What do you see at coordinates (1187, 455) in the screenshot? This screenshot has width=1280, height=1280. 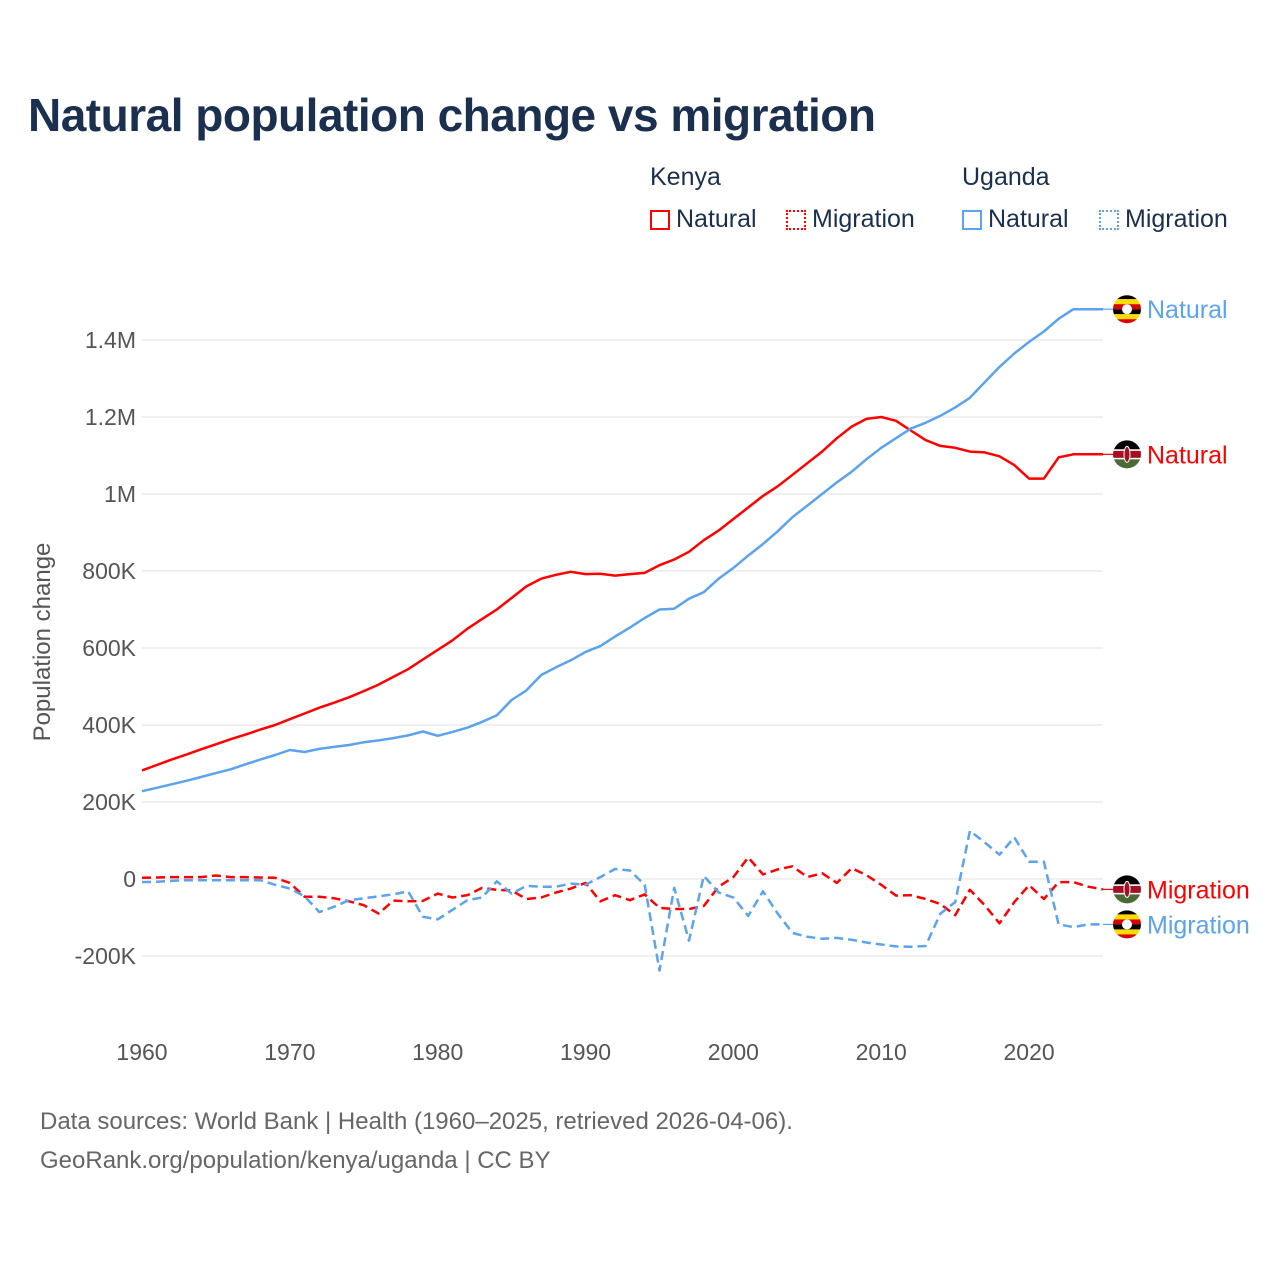 I see `end-label-kenya-natural: Natural` at bounding box center [1187, 455].